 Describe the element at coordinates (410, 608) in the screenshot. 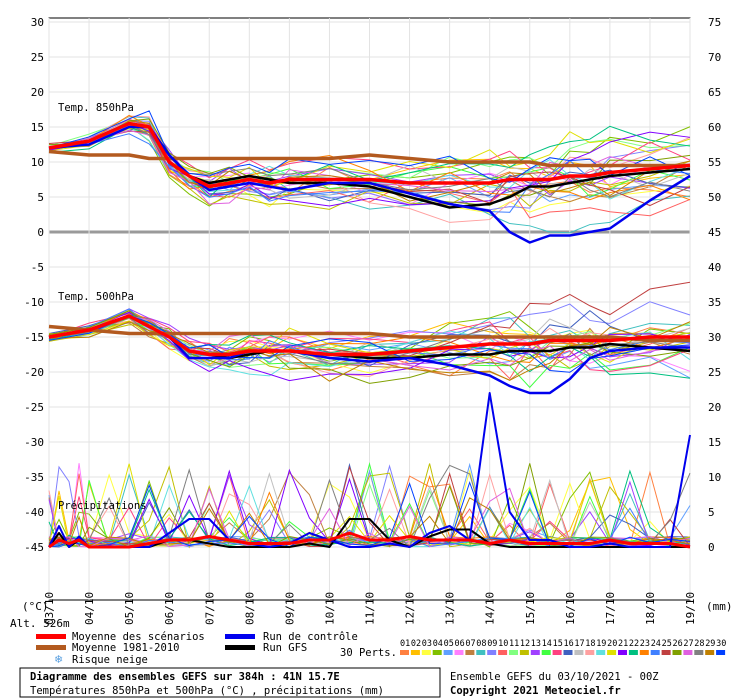

I see `date-tick-label: 12/10` at that location.